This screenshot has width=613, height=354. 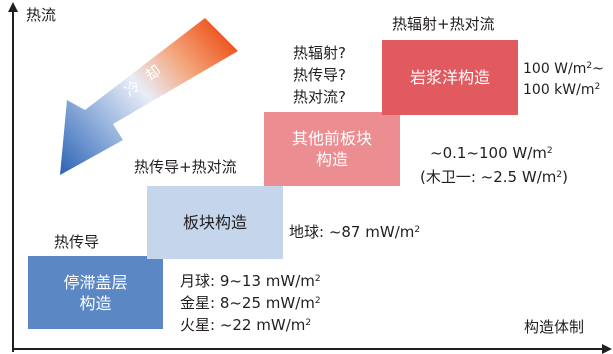 I want to click on magma-ocean-label: 岩浆洋构造, so click(x=449, y=77).